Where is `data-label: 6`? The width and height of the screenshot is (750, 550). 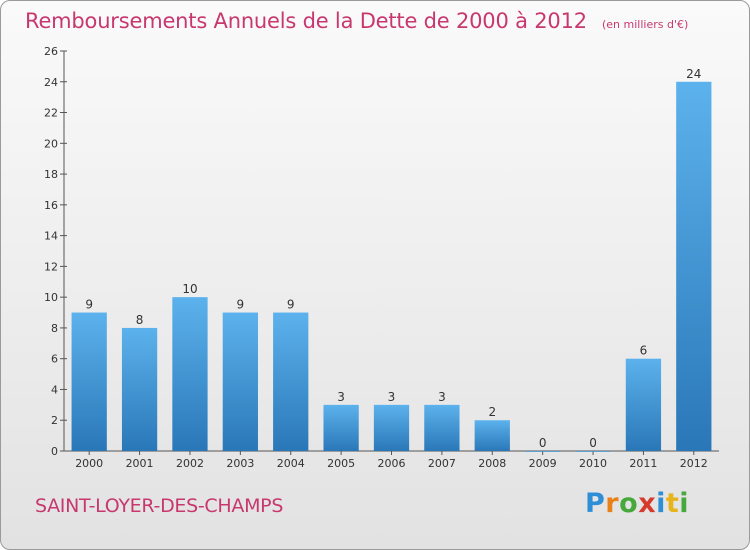
data-label: 6 is located at coordinates (644, 351).